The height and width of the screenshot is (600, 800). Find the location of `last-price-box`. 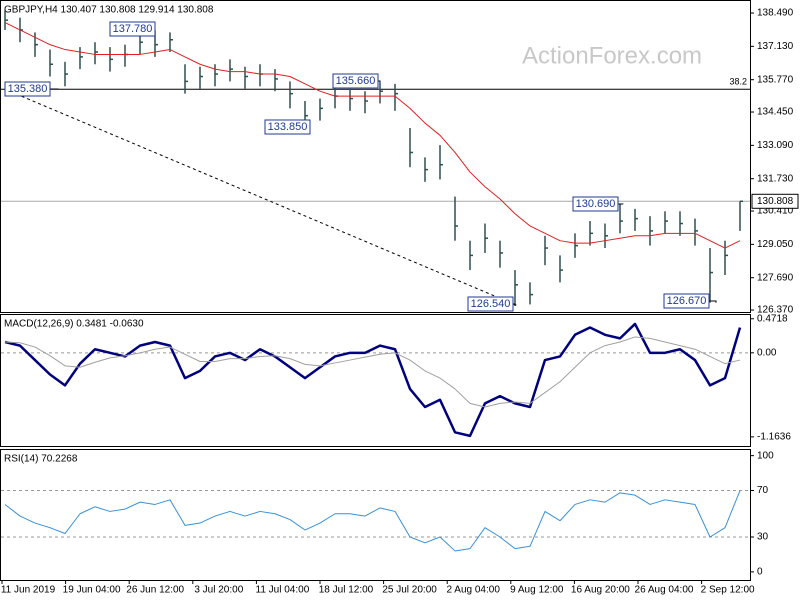

last-price-box is located at coordinates (775, 201).